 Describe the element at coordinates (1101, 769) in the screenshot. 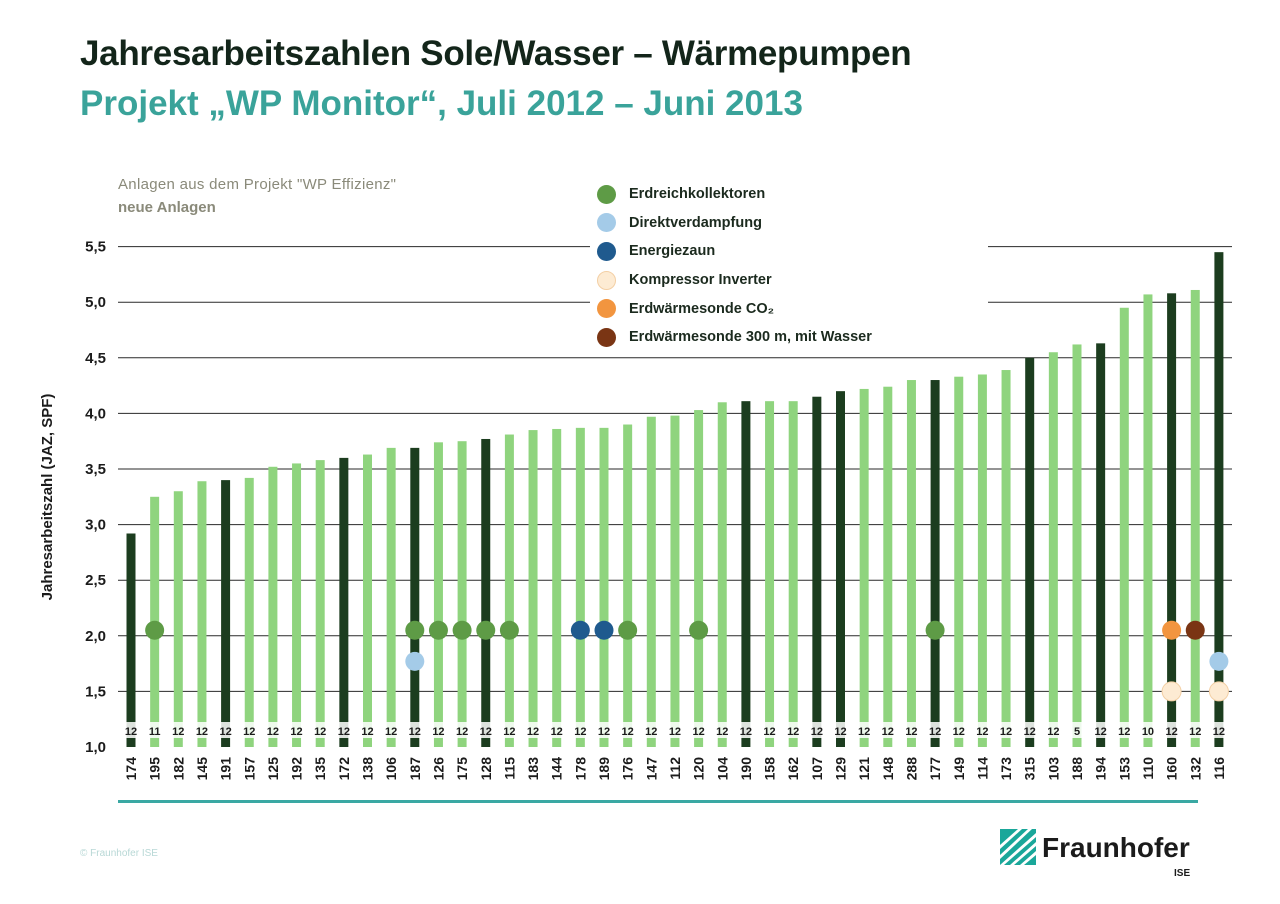

I see `x-tick-label: 194` at that location.